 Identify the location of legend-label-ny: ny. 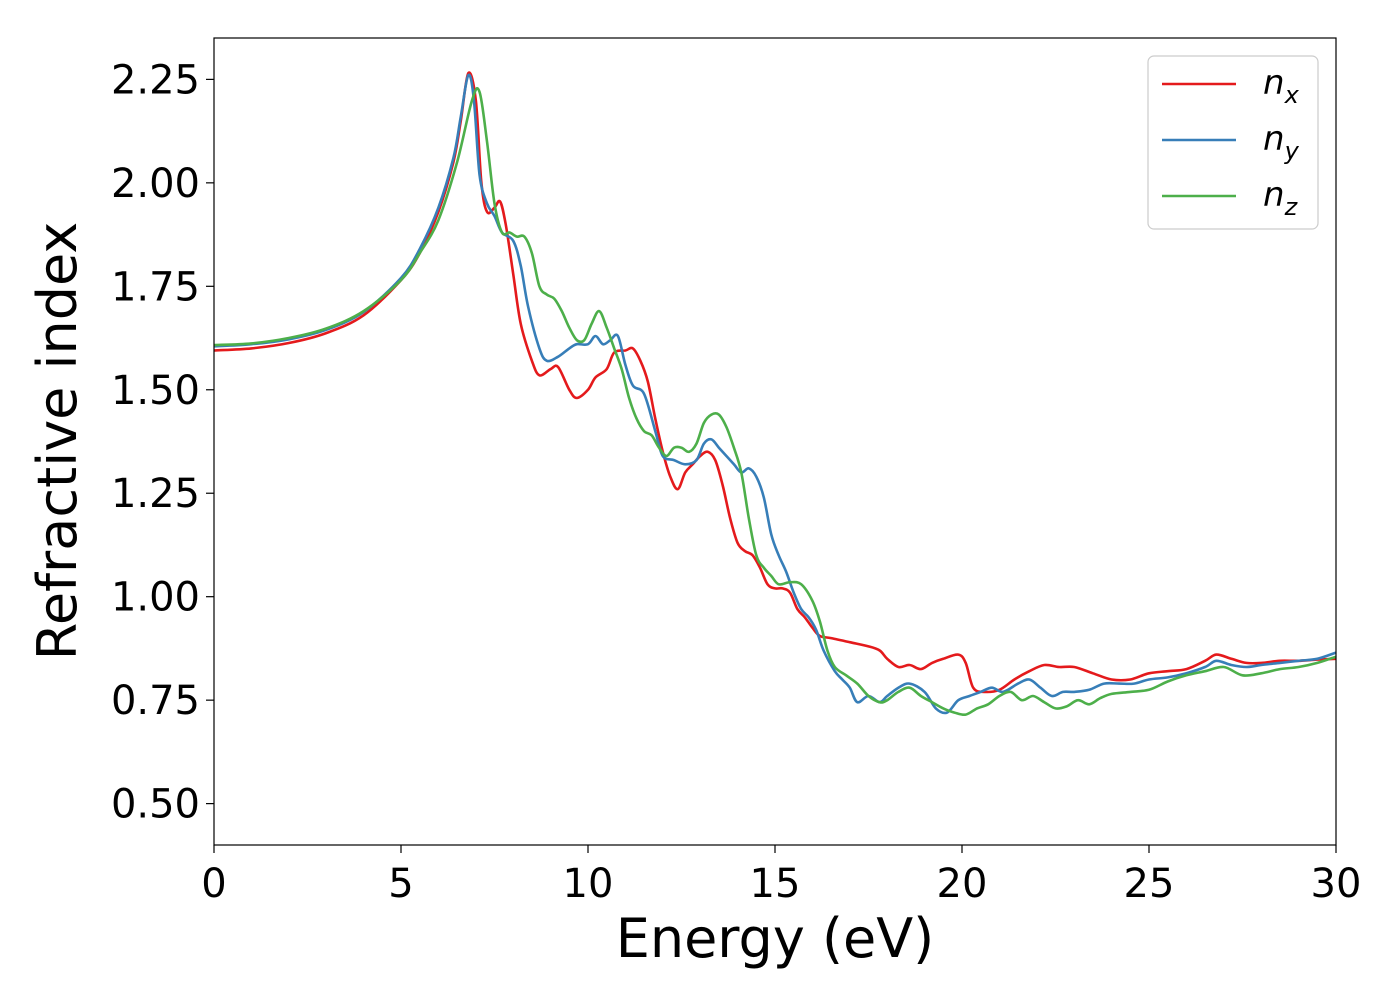
(1281, 142).